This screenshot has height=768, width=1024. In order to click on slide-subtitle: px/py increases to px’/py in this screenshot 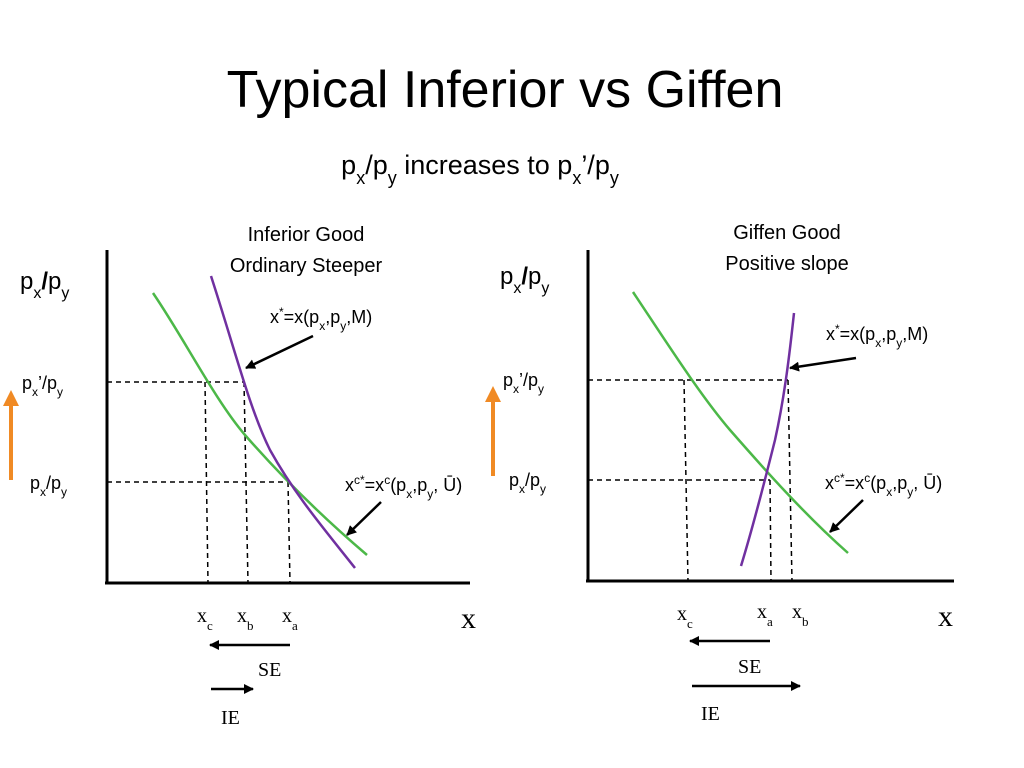, I will do `click(480, 169)`.